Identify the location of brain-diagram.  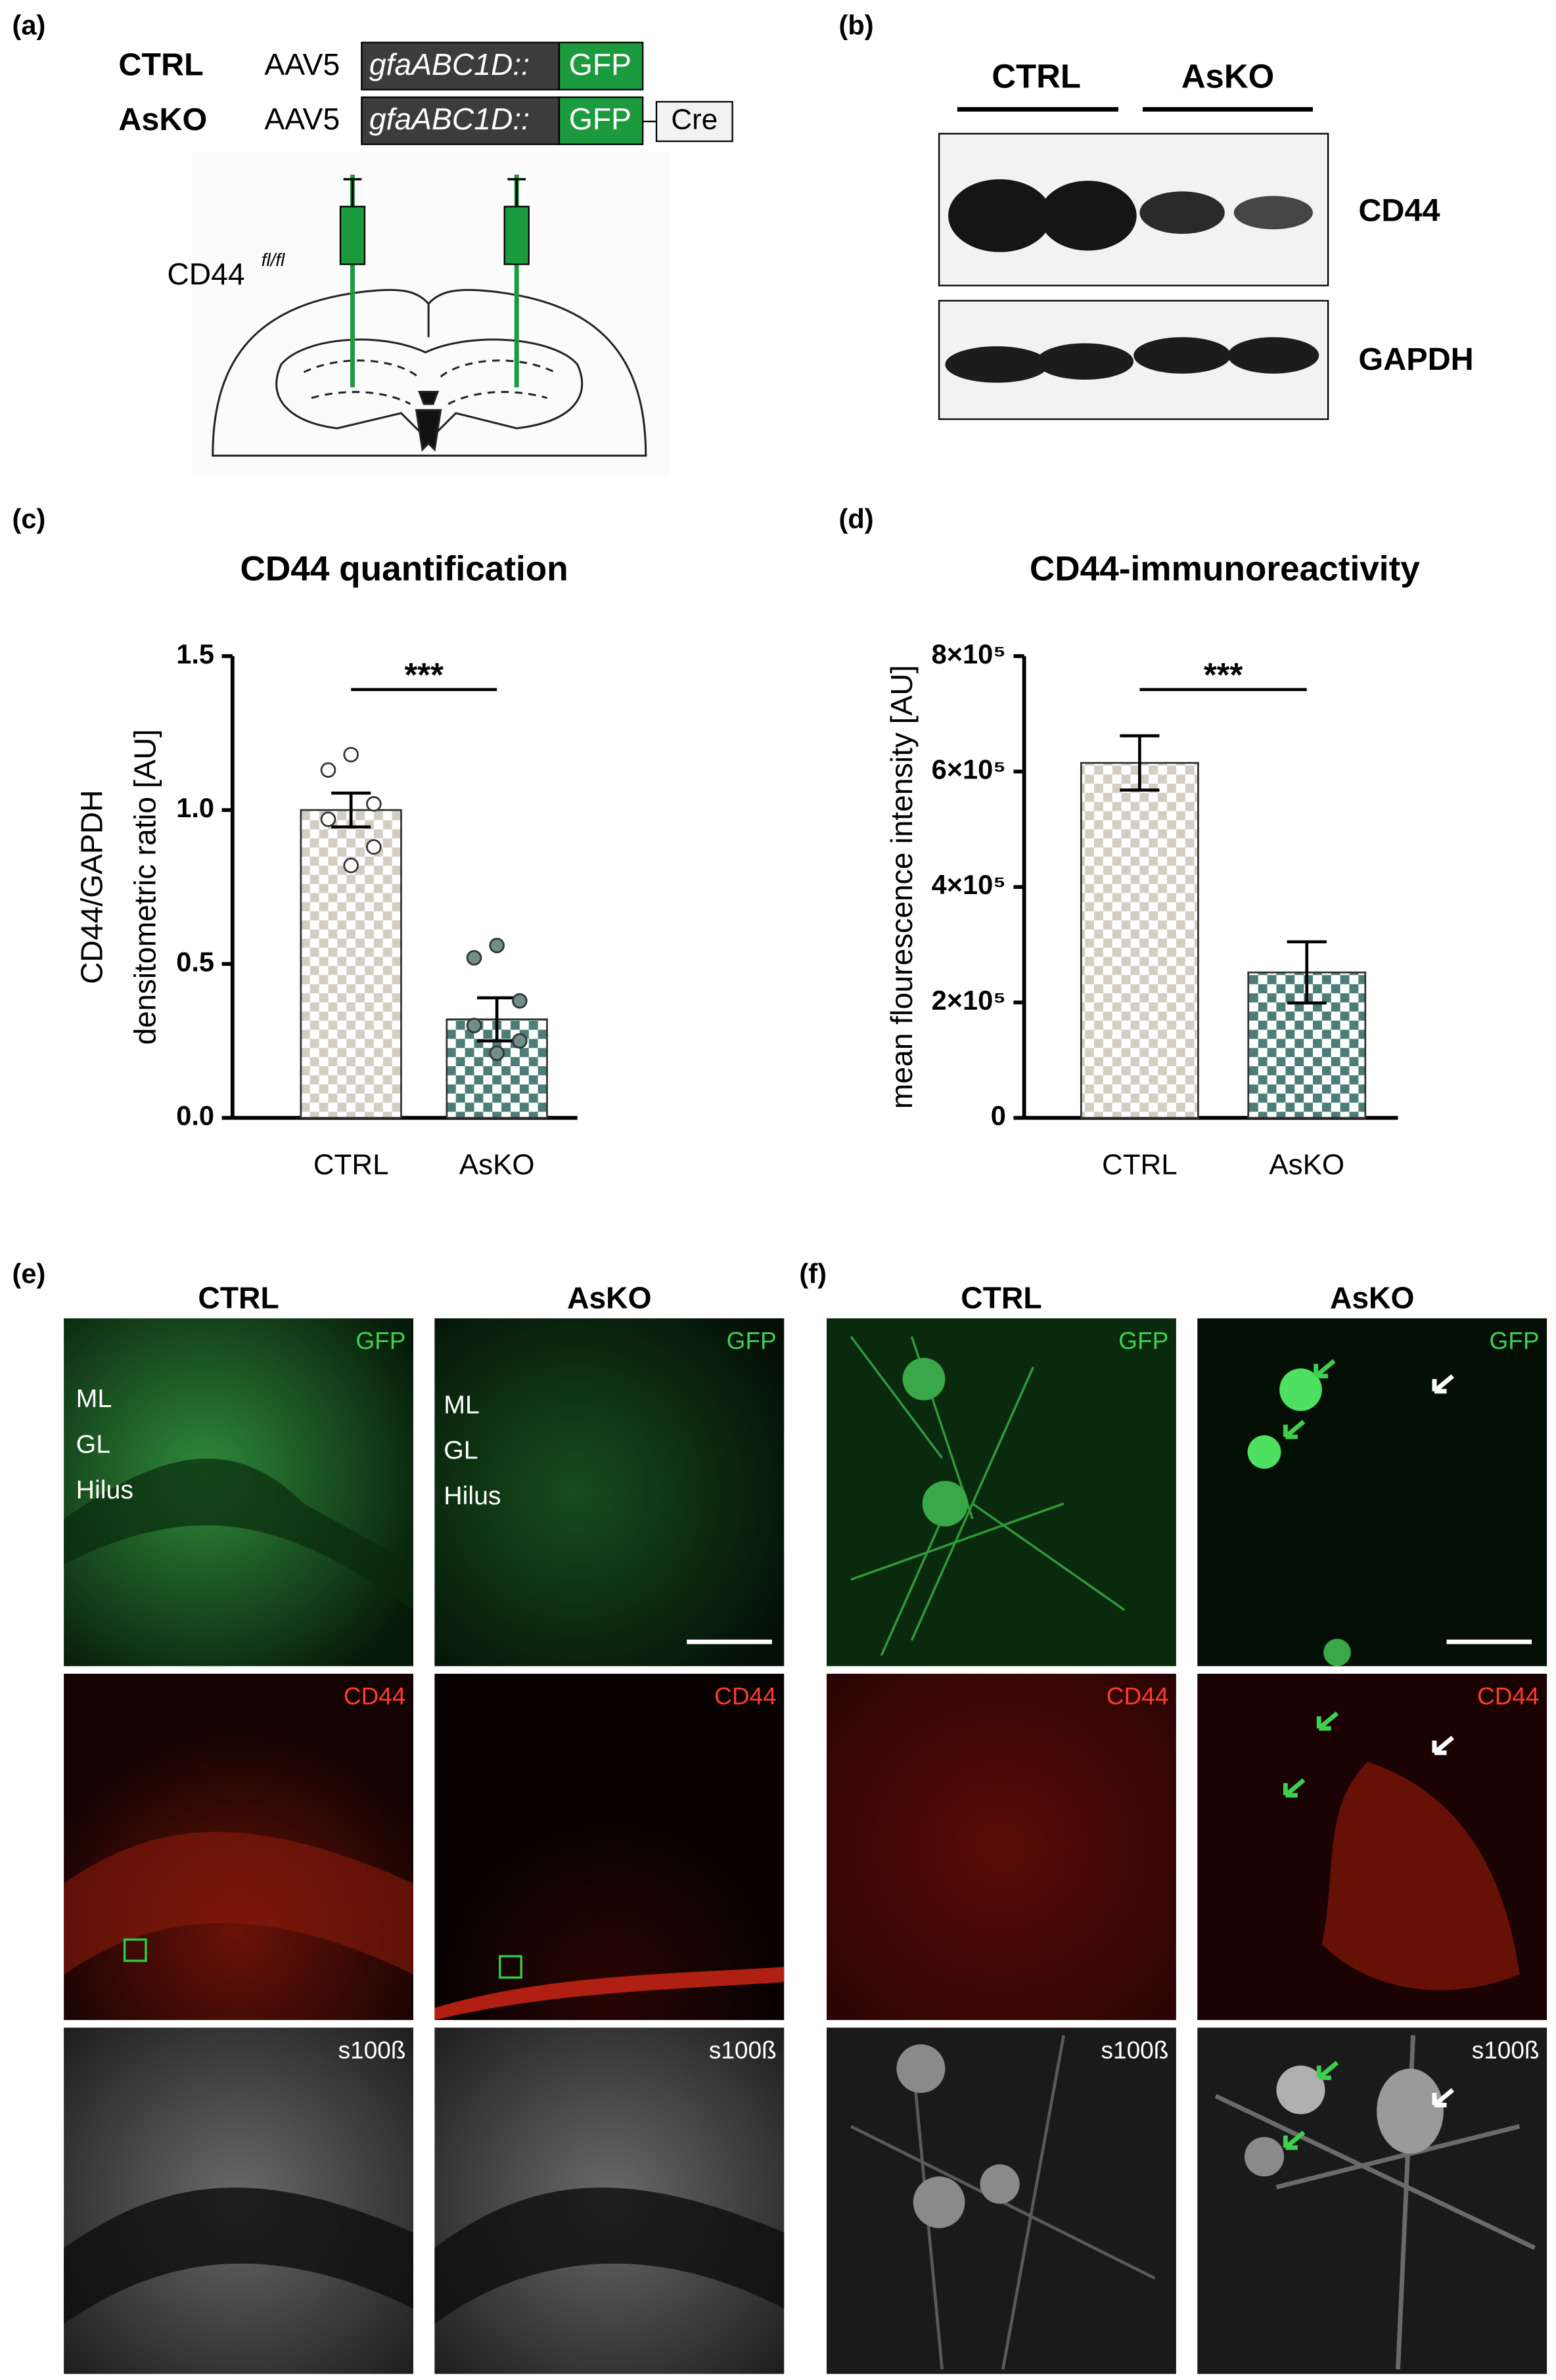
(430, 314).